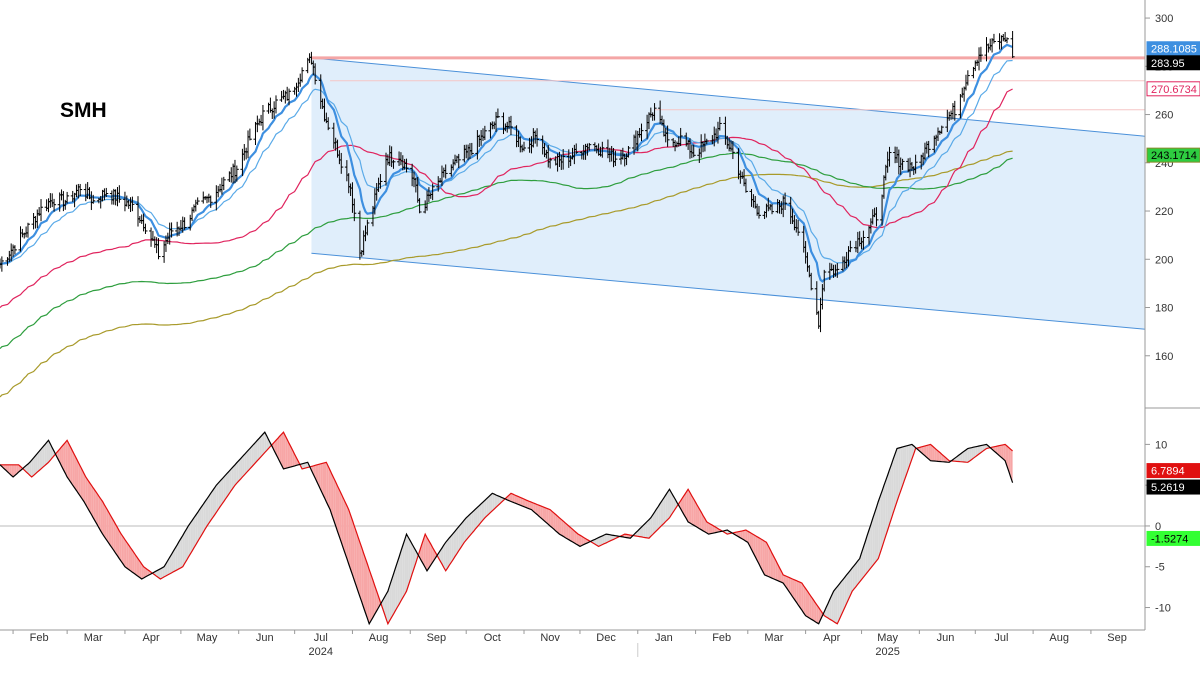 The image size is (1200, 675). What do you see at coordinates (1161, 445) in the screenshot?
I see `osc-y-tick-label: 10` at bounding box center [1161, 445].